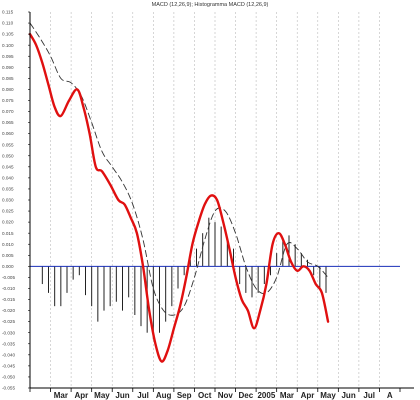 This screenshot has width=420, height=400. I want to click on y-tick-label: -0.045, so click(8, 365).